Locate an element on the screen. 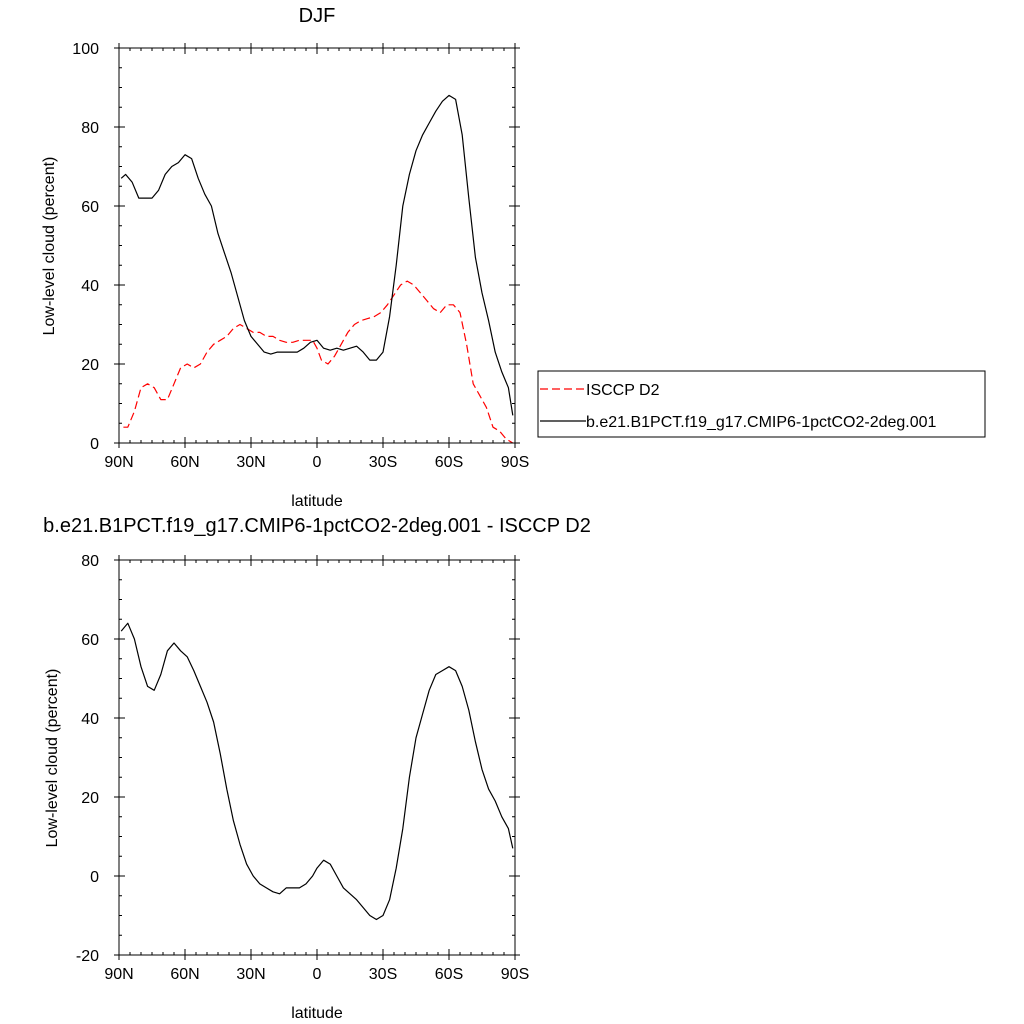 This screenshot has height=1024, width=1024. top-chart-y-tick-label: 80 is located at coordinates (90, 128).